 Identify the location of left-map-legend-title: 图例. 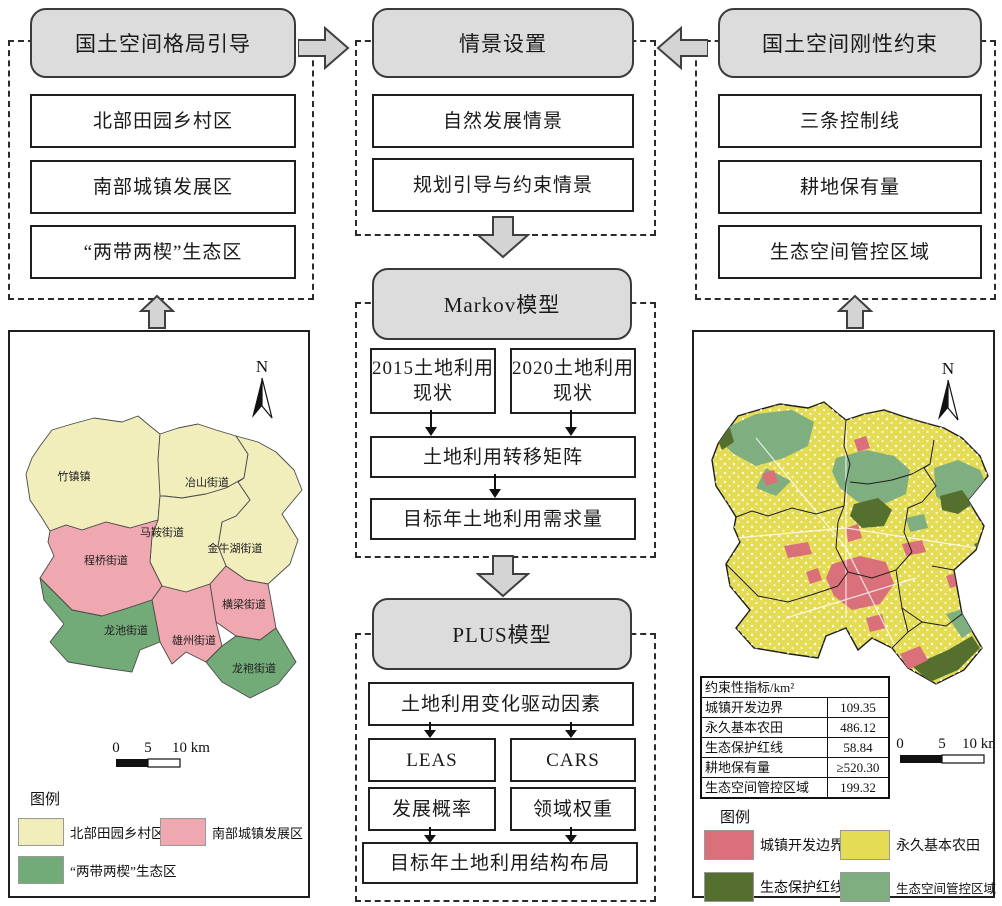
(45, 800).